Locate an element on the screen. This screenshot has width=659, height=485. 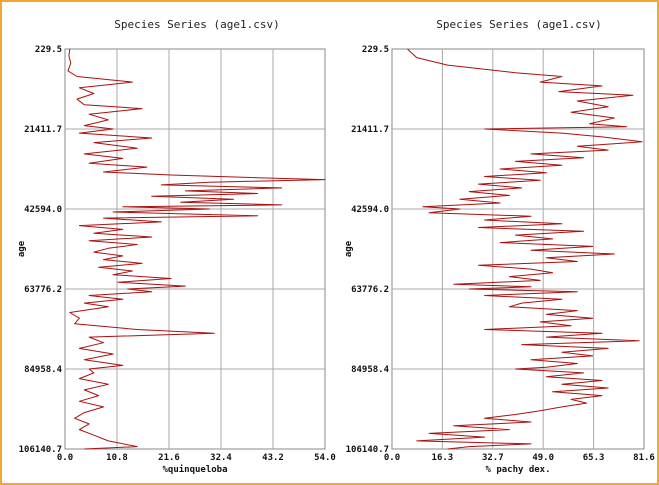
x-tick-label: 21.6 is located at coordinates (169, 458).